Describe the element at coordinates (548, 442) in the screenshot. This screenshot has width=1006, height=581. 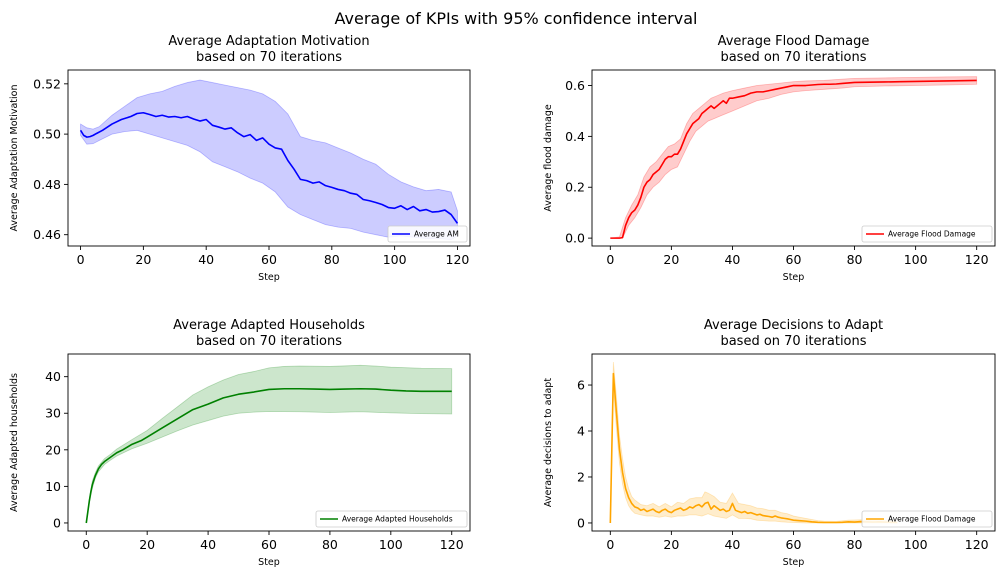
I see `y-axis-label: Average decisions to adapt` at that location.